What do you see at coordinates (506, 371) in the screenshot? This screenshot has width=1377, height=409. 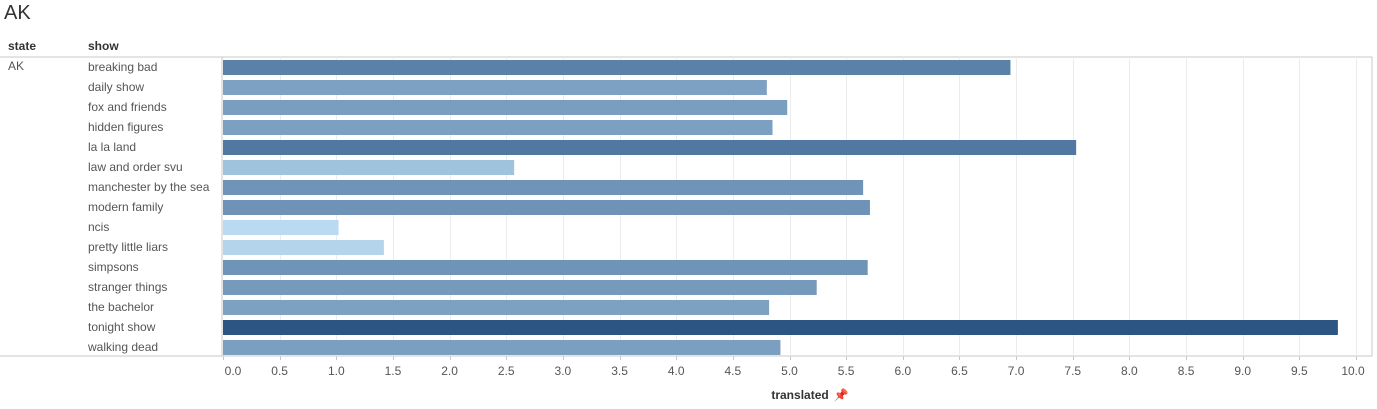 I see `x-tick-label: 2.5` at bounding box center [506, 371].